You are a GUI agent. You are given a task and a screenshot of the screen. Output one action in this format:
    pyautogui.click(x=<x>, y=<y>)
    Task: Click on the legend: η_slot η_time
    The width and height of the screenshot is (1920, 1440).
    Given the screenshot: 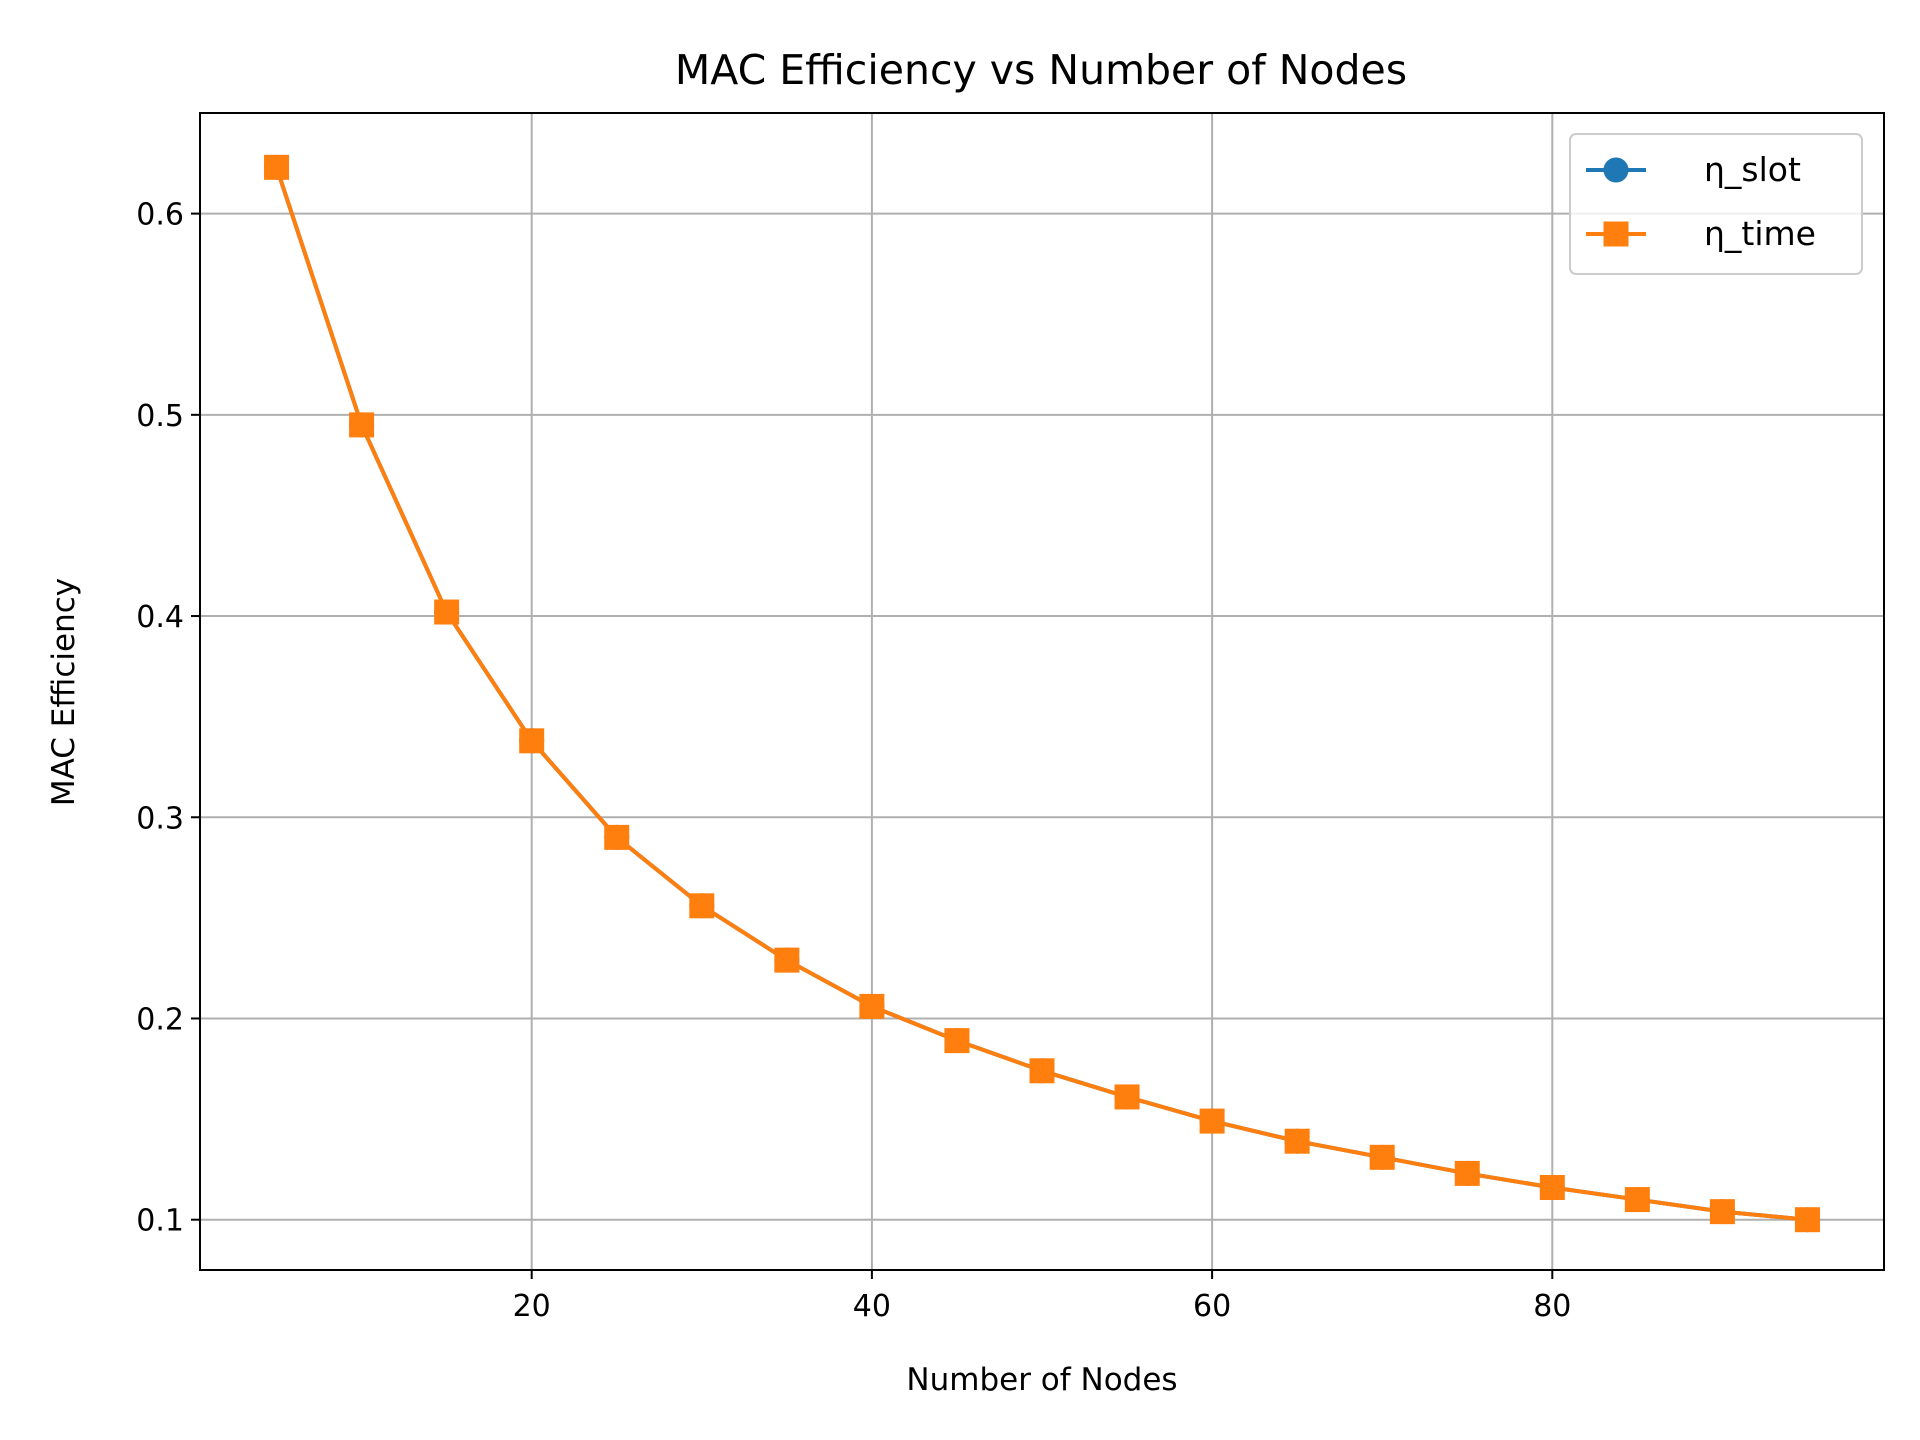 What is the action you would take?
    pyautogui.click(x=1716, y=204)
    